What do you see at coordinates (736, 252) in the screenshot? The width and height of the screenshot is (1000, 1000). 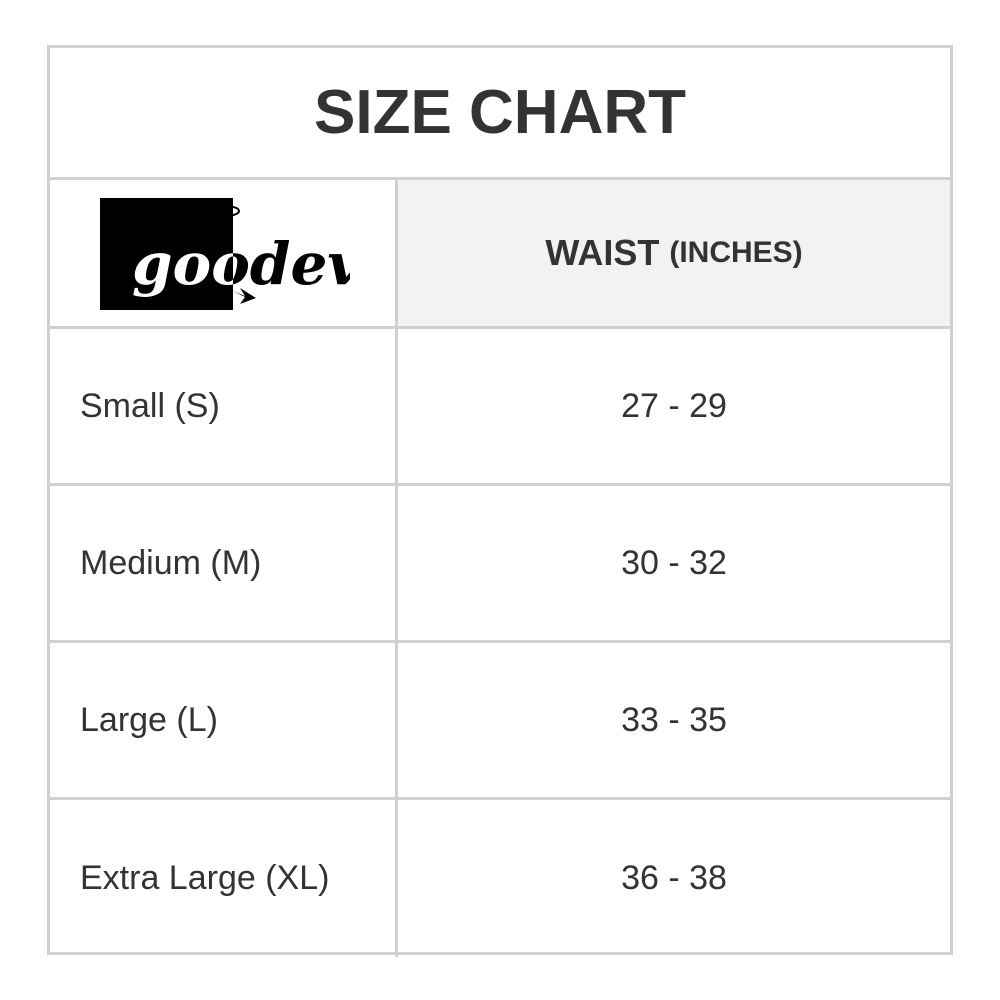 I see `unit-label: (INCHES)` at bounding box center [736, 252].